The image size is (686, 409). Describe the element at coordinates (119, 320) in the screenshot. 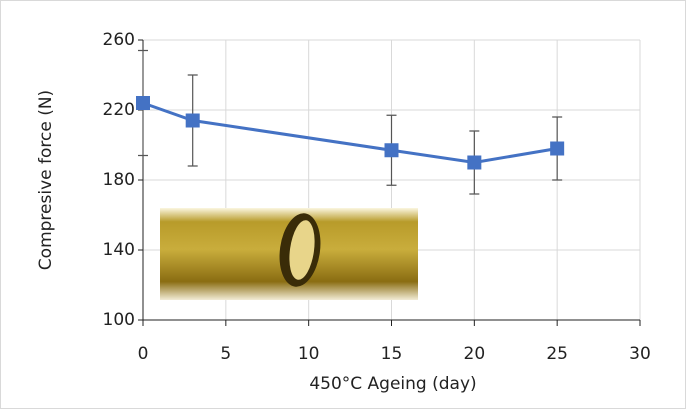

I see `y-tick-label: 100` at that location.